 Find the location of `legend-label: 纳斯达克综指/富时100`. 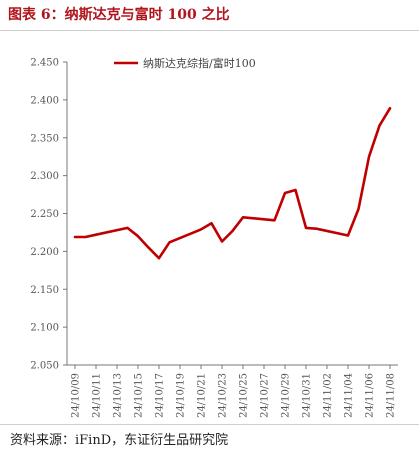

legend-label: 纳斯达克综指/富时100 is located at coordinates (199, 63).